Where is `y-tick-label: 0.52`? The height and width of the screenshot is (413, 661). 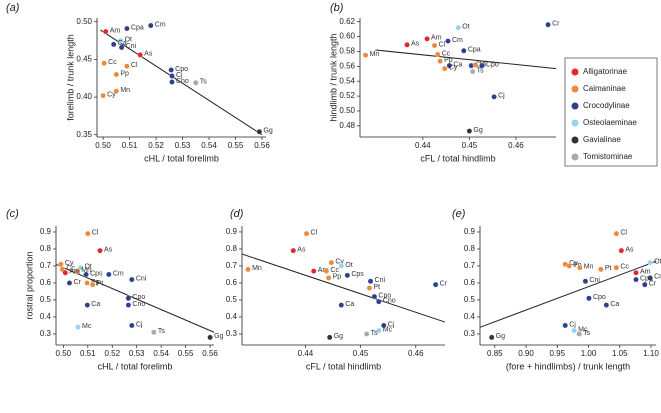
y-tick-label: 0.52 is located at coordinates (347, 95).